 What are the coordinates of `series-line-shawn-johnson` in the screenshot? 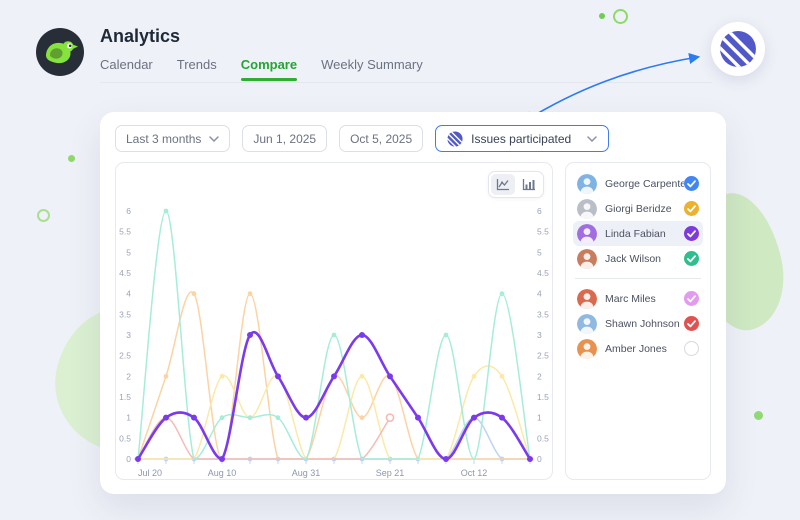 It's located at (264, 438).